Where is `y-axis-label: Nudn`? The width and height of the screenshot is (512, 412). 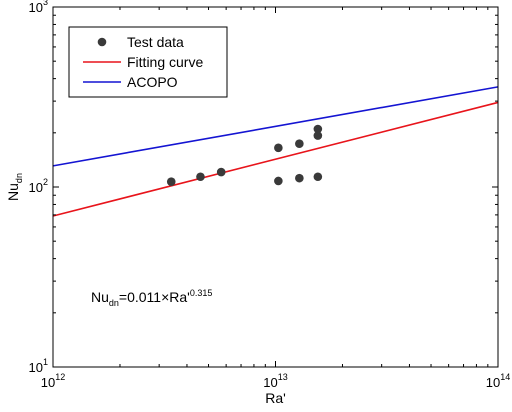
y-axis-label: Nudn is located at coordinates (14, 187).